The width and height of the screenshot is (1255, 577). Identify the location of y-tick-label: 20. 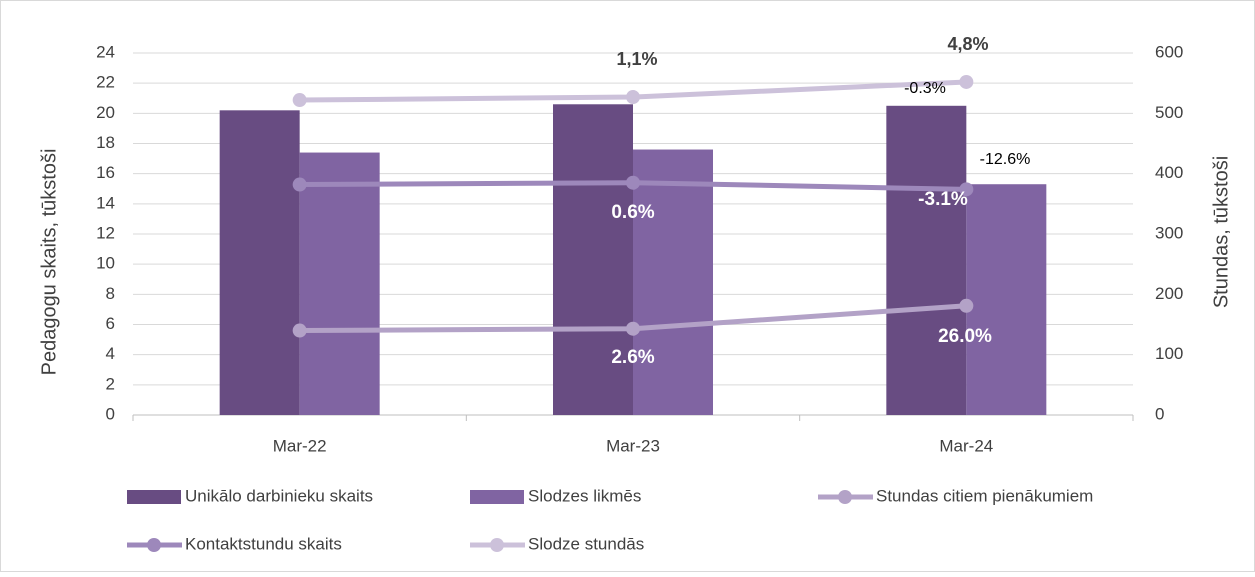
(105, 112).